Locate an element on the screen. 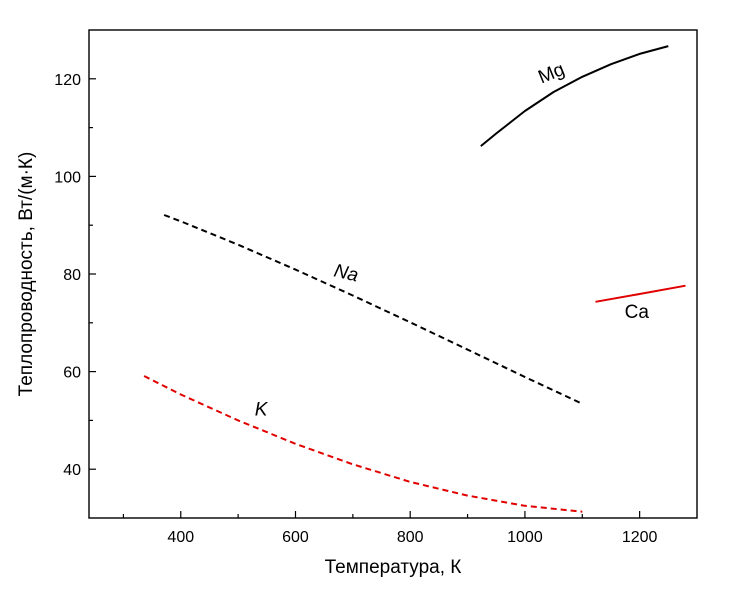 The width and height of the screenshot is (742, 594). y-tick-label: 40 is located at coordinates (72, 470).